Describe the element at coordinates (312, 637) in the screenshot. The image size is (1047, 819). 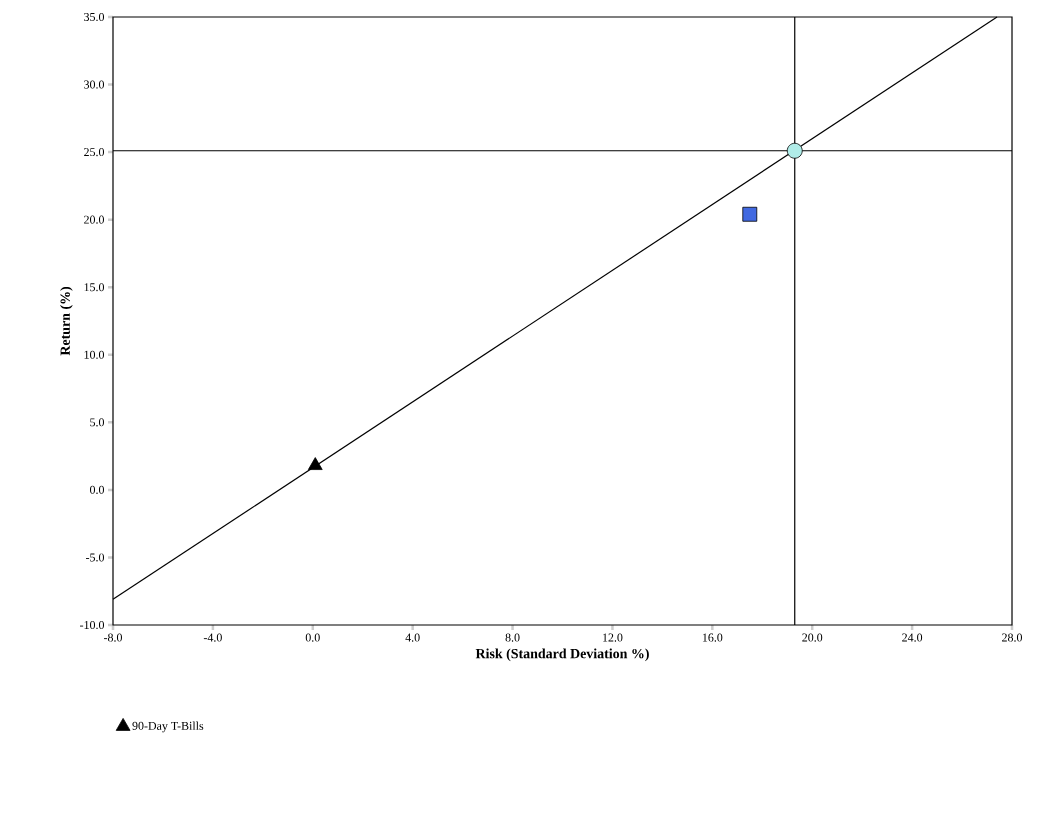
I see `x-tick-label: 0.0` at that location.